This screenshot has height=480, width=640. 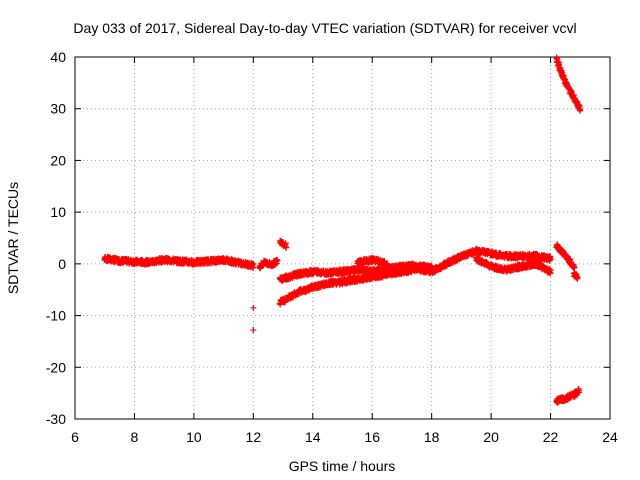 What do you see at coordinates (432, 437) in the screenshot?
I see `x-tick-label: 18` at bounding box center [432, 437].